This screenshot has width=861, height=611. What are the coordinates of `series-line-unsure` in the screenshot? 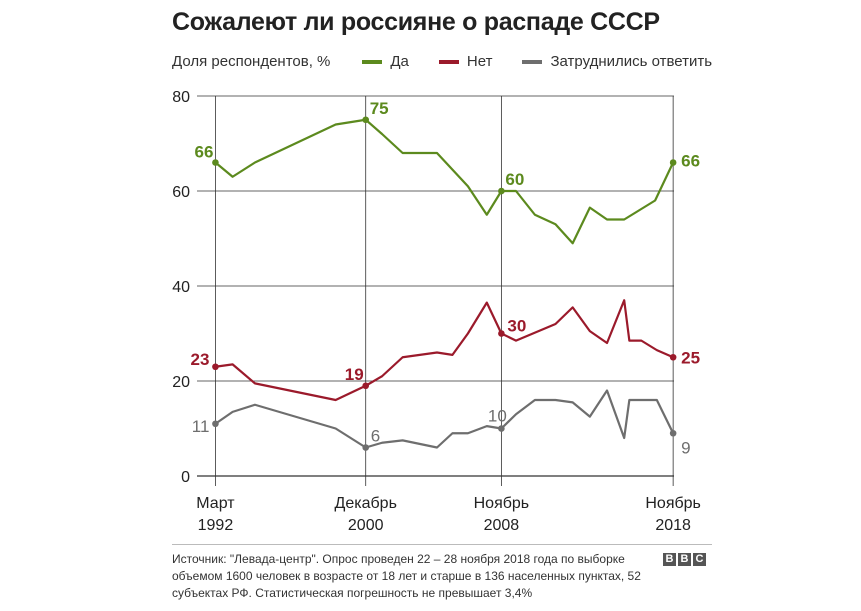 It's located at (444, 419).